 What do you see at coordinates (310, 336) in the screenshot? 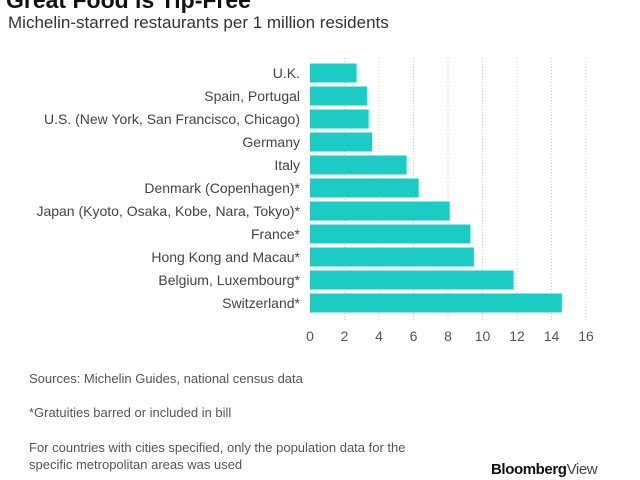
I see `x-tick-label: 0` at bounding box center [310, 336].